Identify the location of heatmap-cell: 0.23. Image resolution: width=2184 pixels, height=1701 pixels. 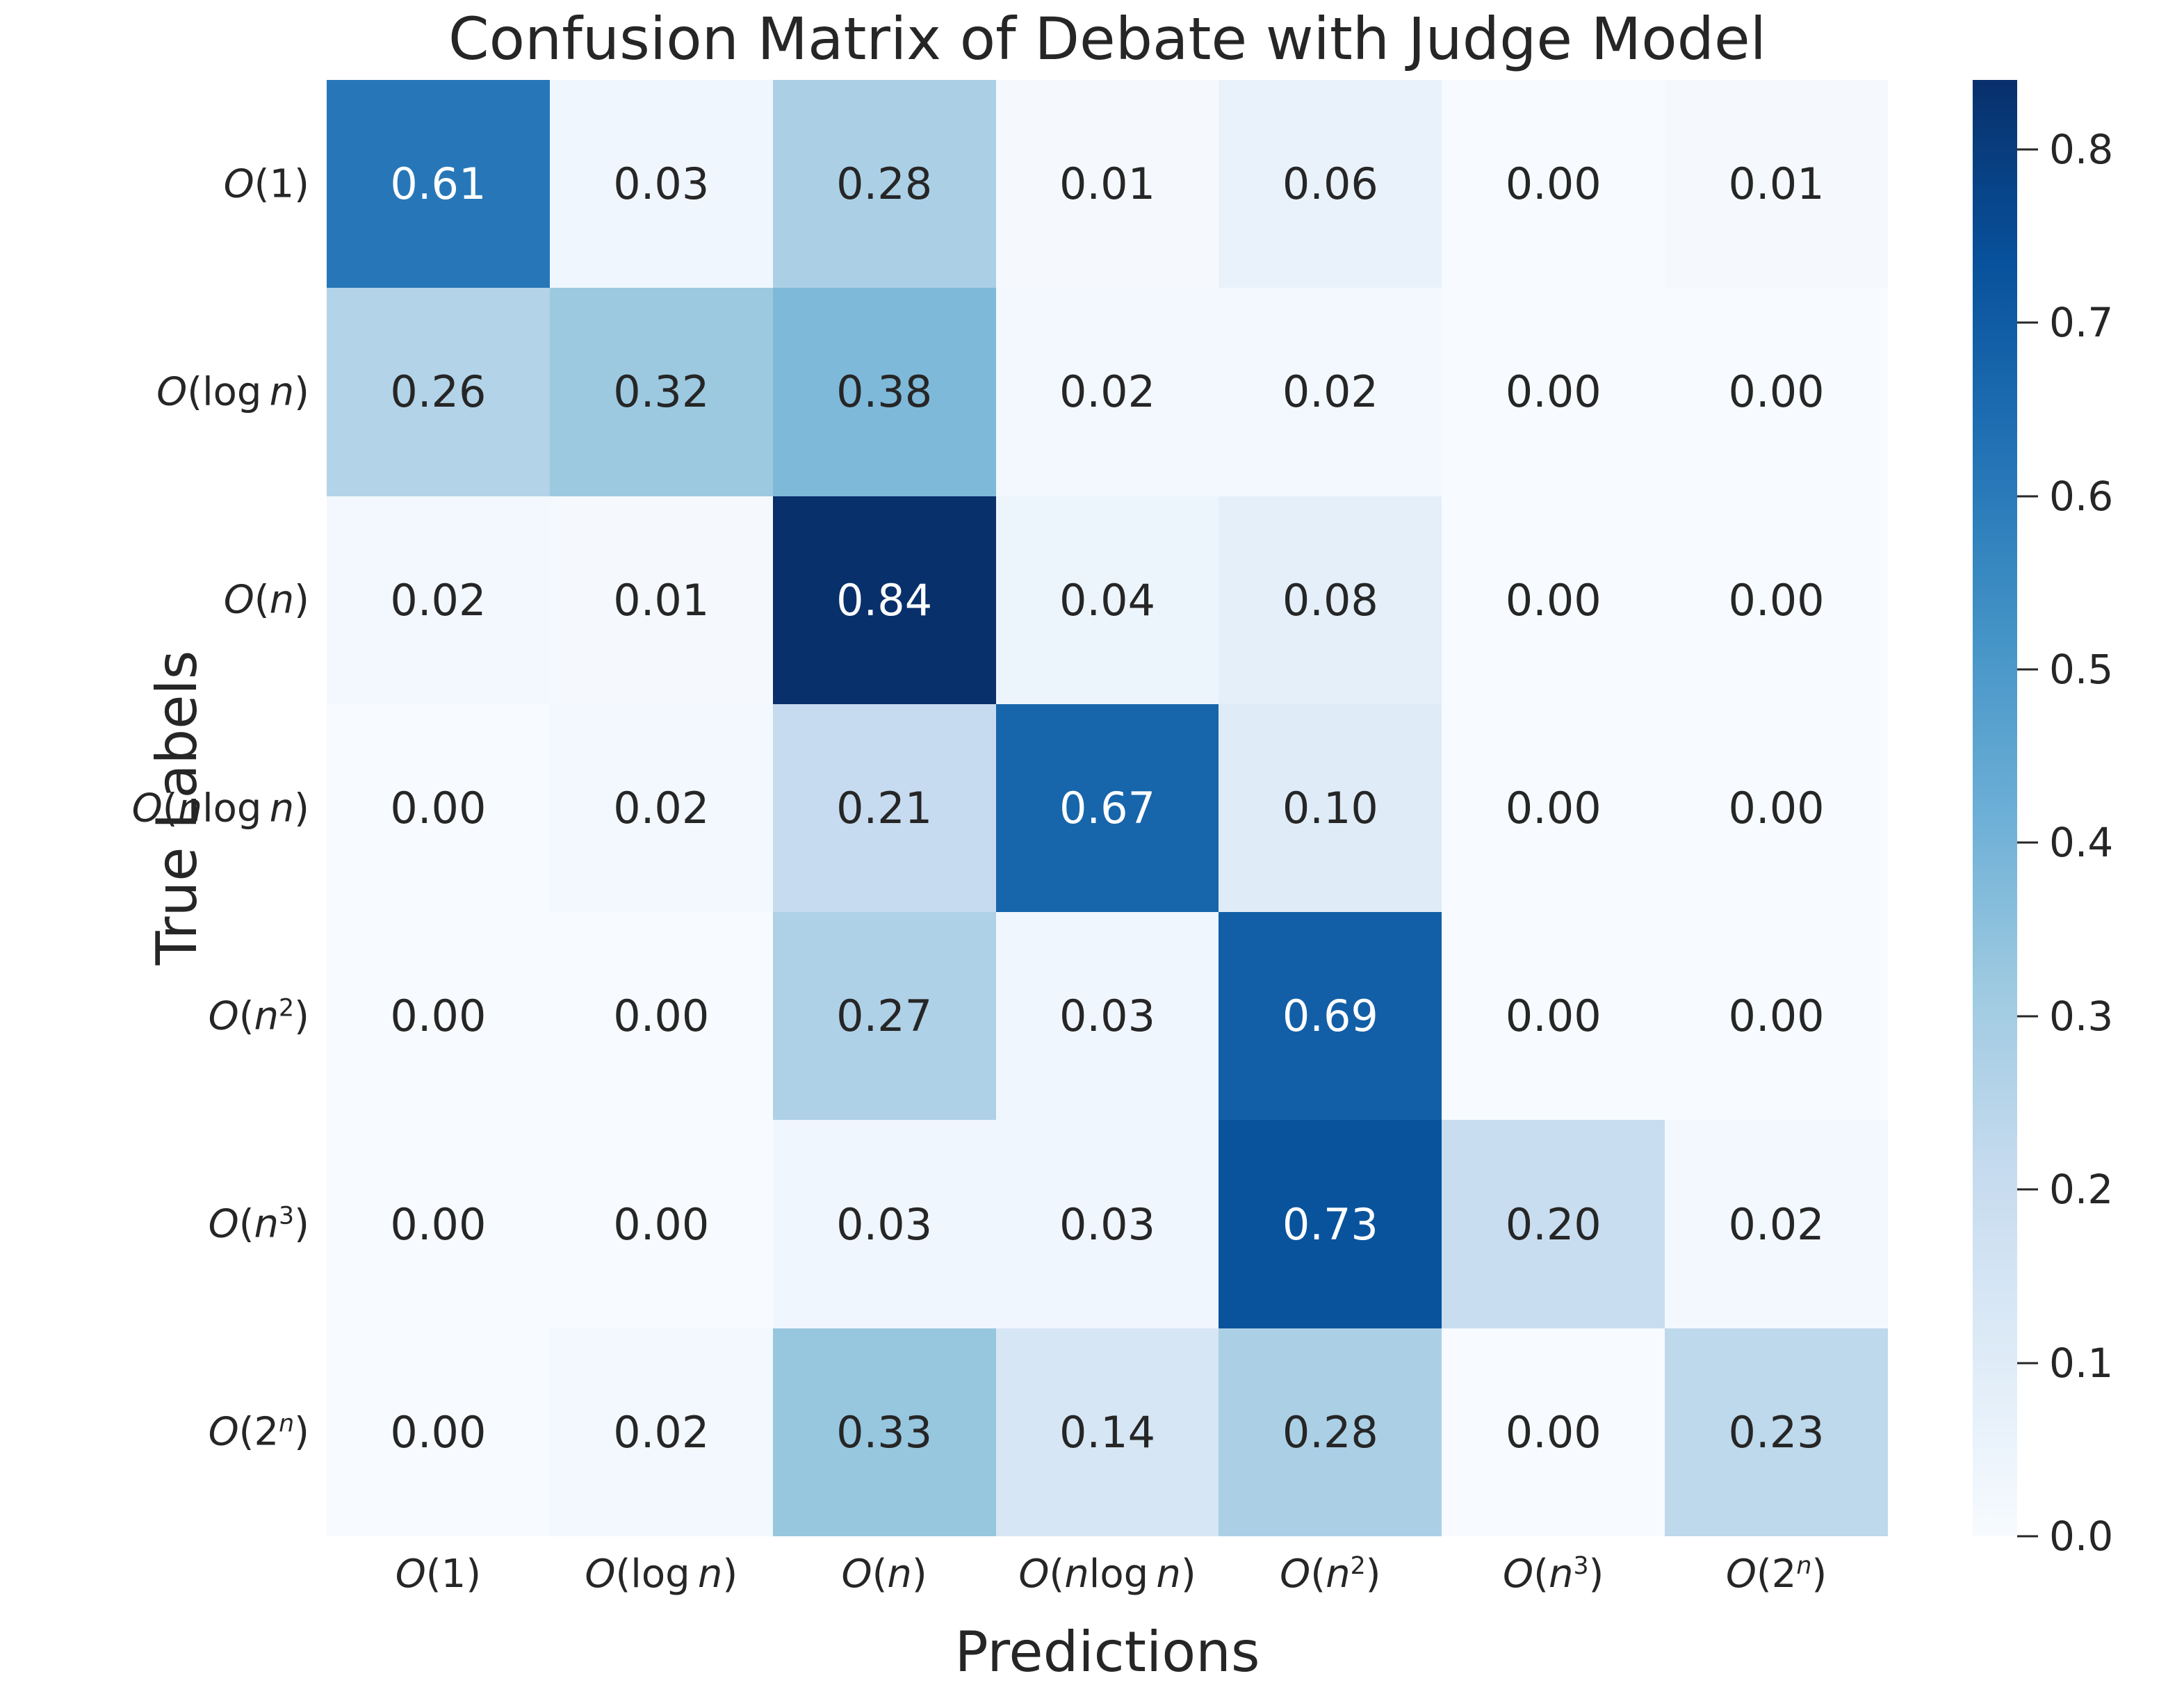
(1776, 1432).